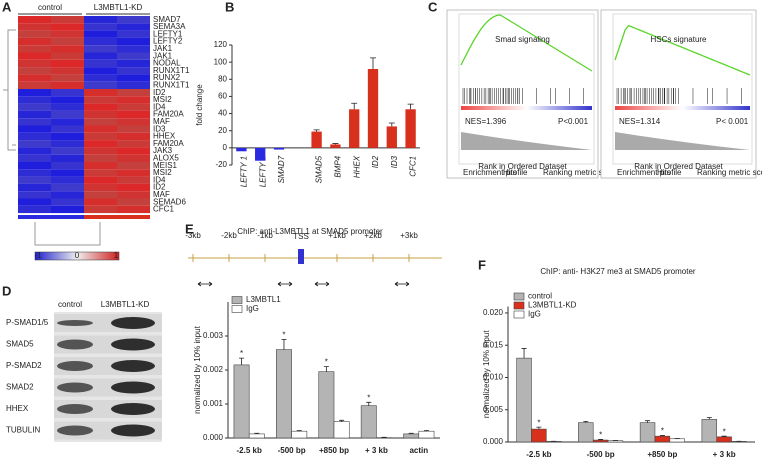 The width and height of the screenshot is (762, 460). I want to click on rank-bar, so click(682, 108).